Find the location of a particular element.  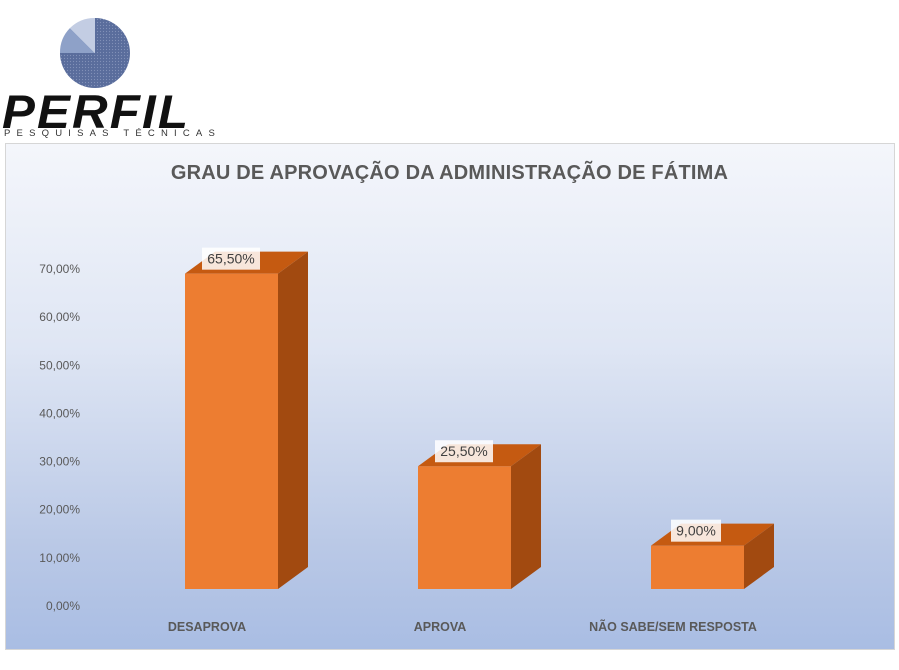

y-tick-label: 40,00% is located at coordinates (59, 413).